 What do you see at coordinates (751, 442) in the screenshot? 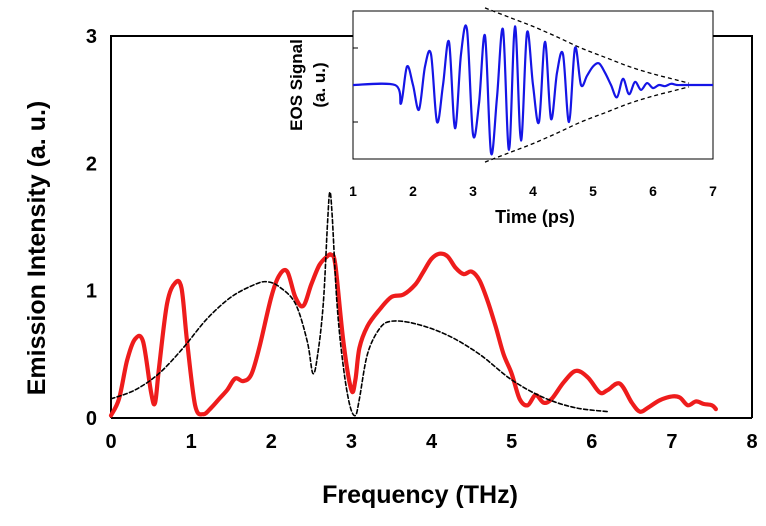
I see `main-x-tick-label: 8` at bounding box center [751, 442].